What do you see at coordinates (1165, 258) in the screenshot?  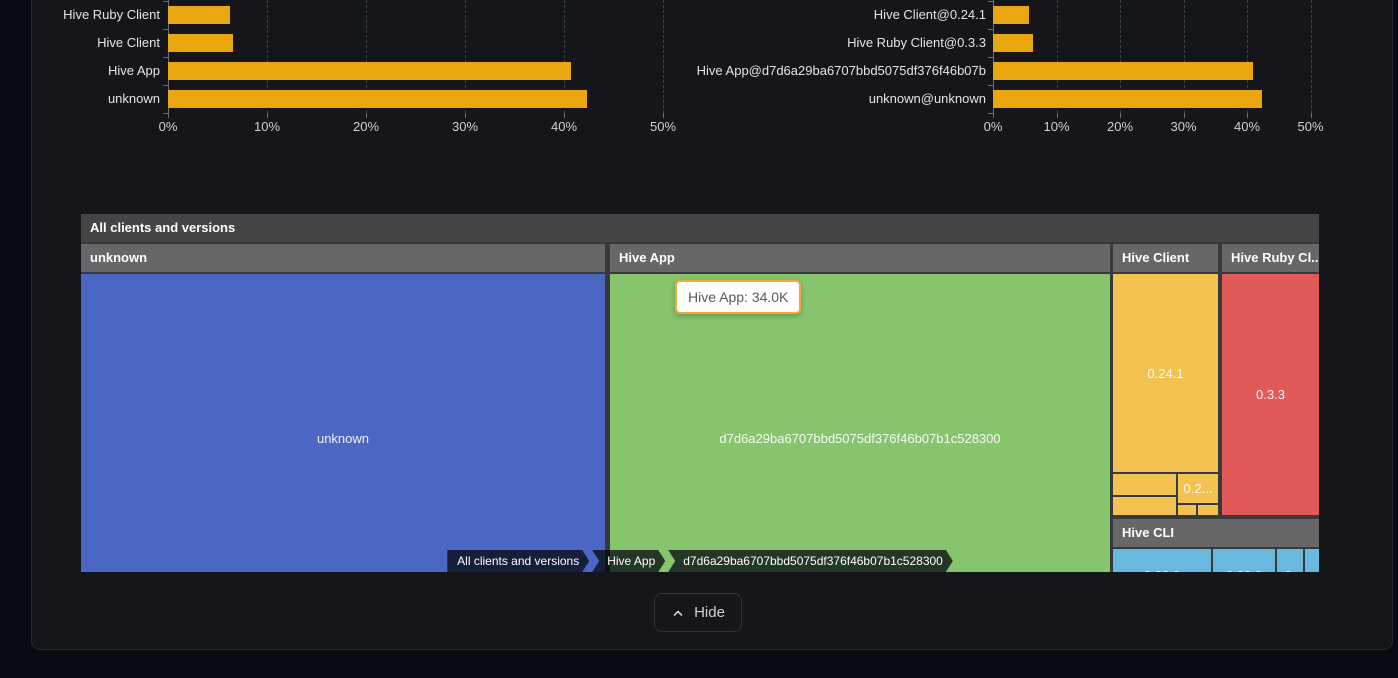 I see `treemap-section-header-hive-client: Hive Client` at bounding box center [1165, 258].